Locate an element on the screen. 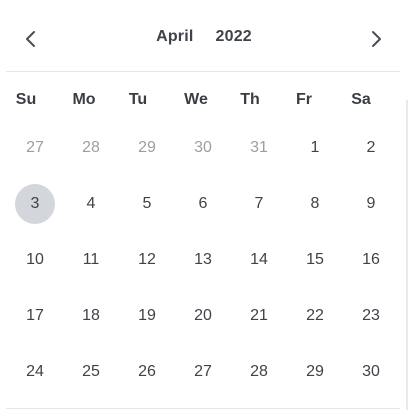  day-cell: 7 is located at coordinates (259, 203).